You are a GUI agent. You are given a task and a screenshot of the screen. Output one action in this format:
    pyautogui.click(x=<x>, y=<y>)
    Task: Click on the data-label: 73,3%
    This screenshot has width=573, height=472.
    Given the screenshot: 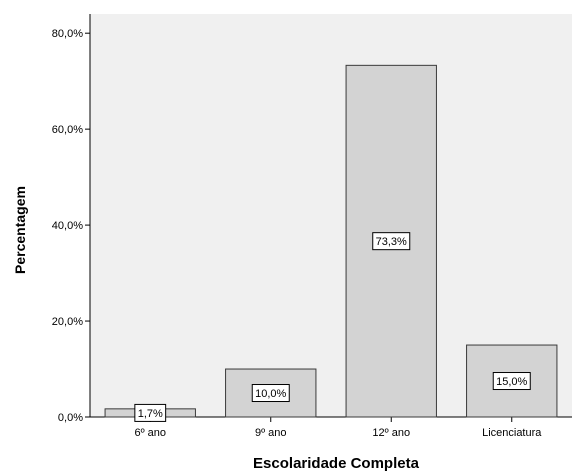 What is the action you would take?
    pyautogui.click(x=391, y=242)
    